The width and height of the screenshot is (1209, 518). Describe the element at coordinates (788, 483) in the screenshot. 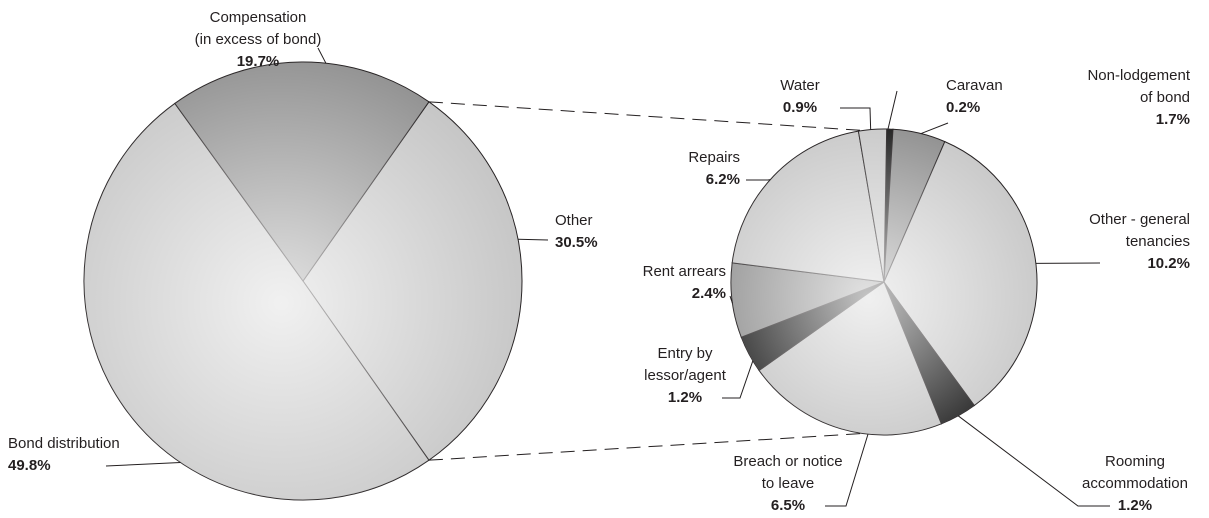

I see `label-line: to leave` at that location.